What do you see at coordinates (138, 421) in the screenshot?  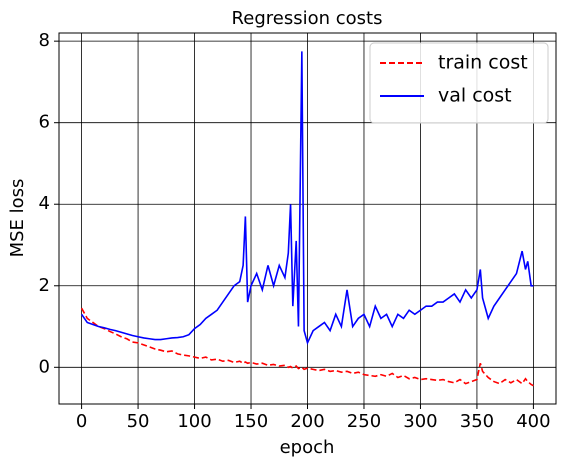 I see `x-tick-label: 50` at bounding box center [138, 421].